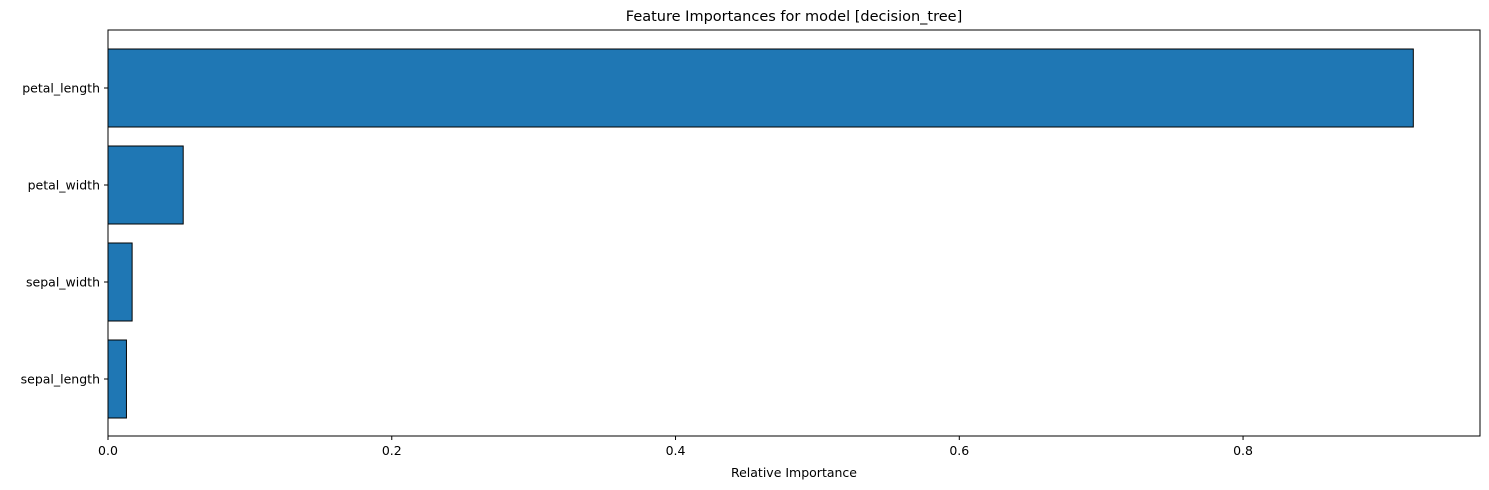  Describe the element at coordinates (64, 185) in the screenshot. I see `y-tick-label: petal_width` at that location.